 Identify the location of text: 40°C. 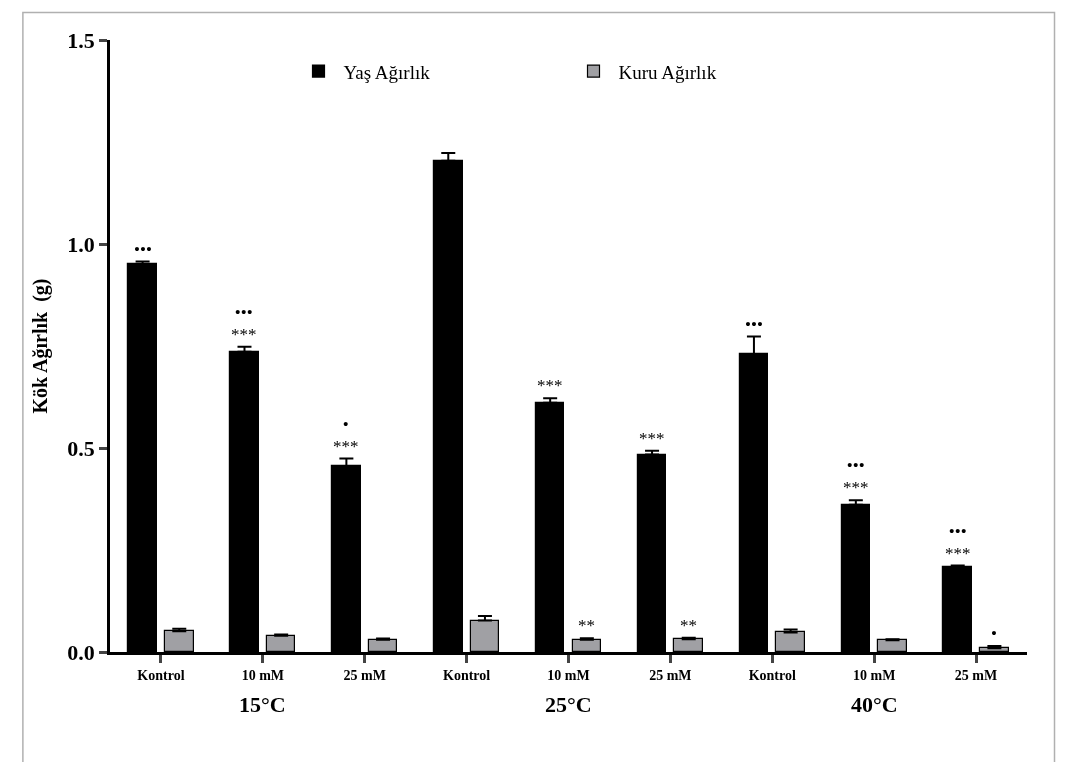
(874, 704).